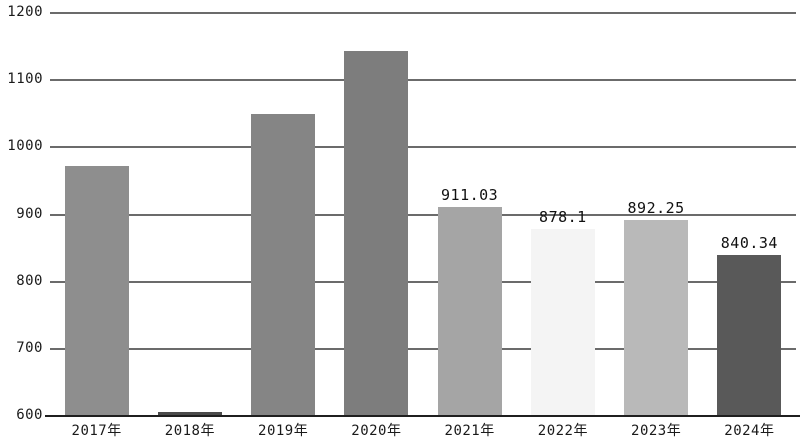 The height and width of the screenshot is (442, 808). What do you see at coordinates (25, 79) in the screenshot?
I see `y-axis-tick-label: 1100` at bounding box center [25, 79].